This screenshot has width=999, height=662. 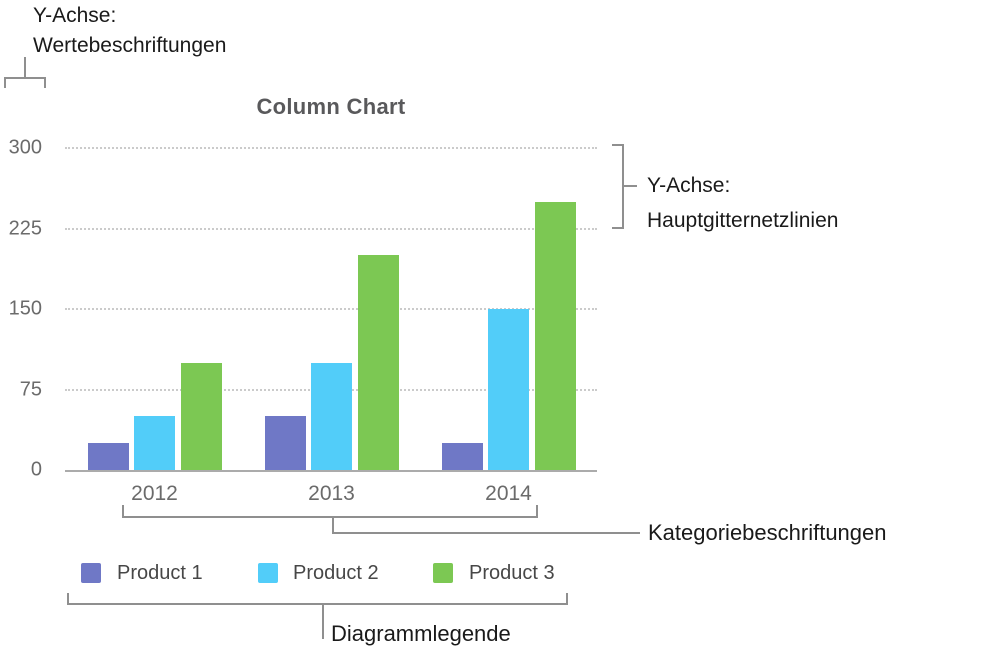 I want to click on bracket-gridlines-tick, so click(x=630, y=186).